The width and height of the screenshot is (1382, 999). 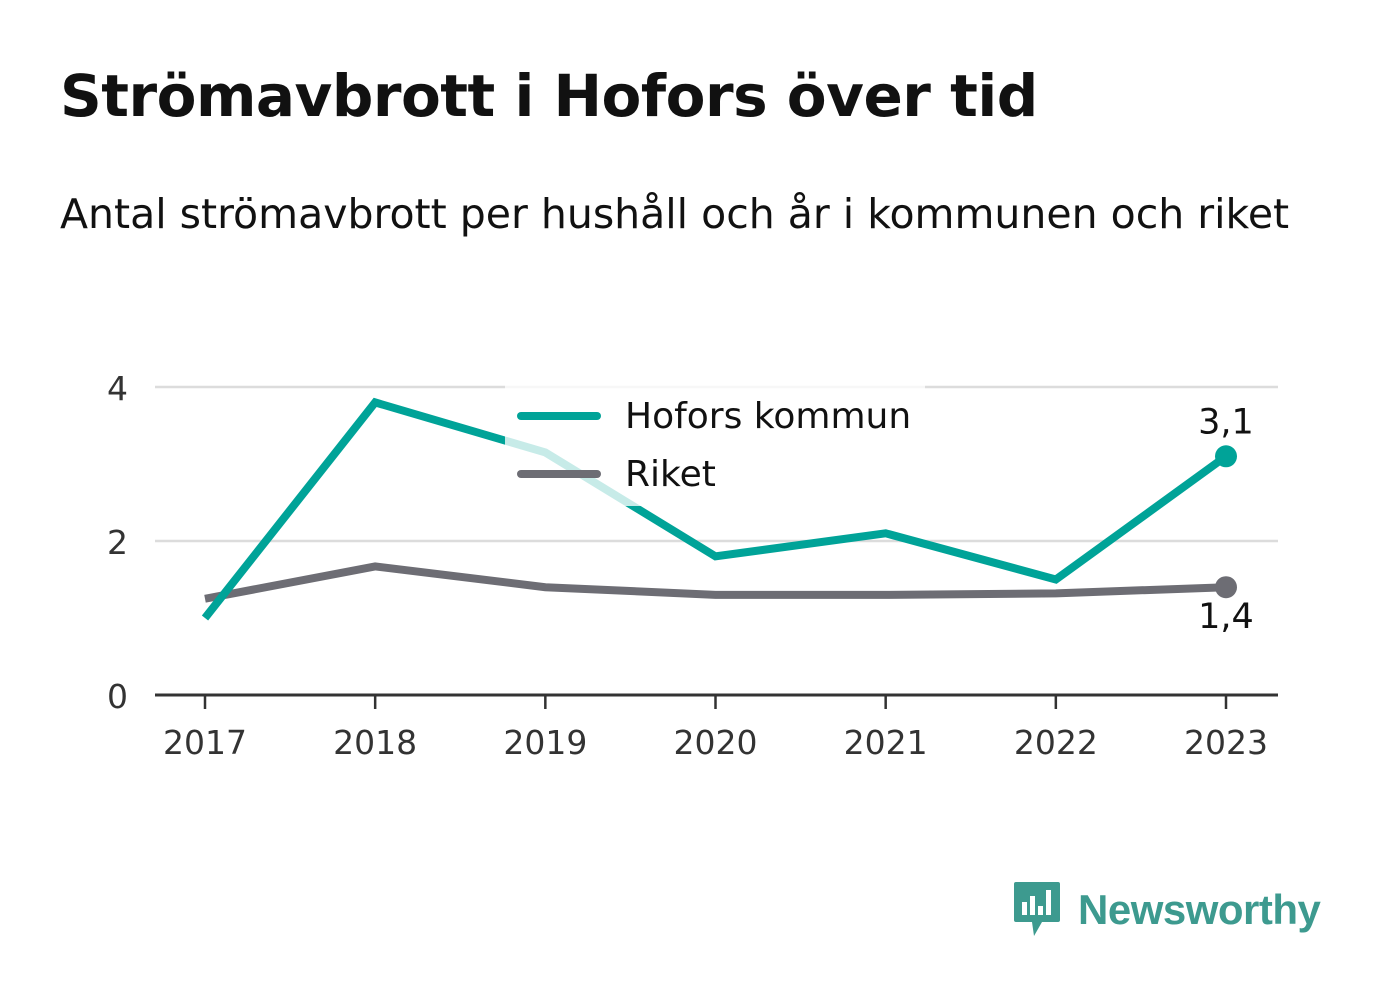 What do you see at coordinates (1226, 456) in the screenshot?
I see `end-marker-hofors` at bounding box center [1226, 456].